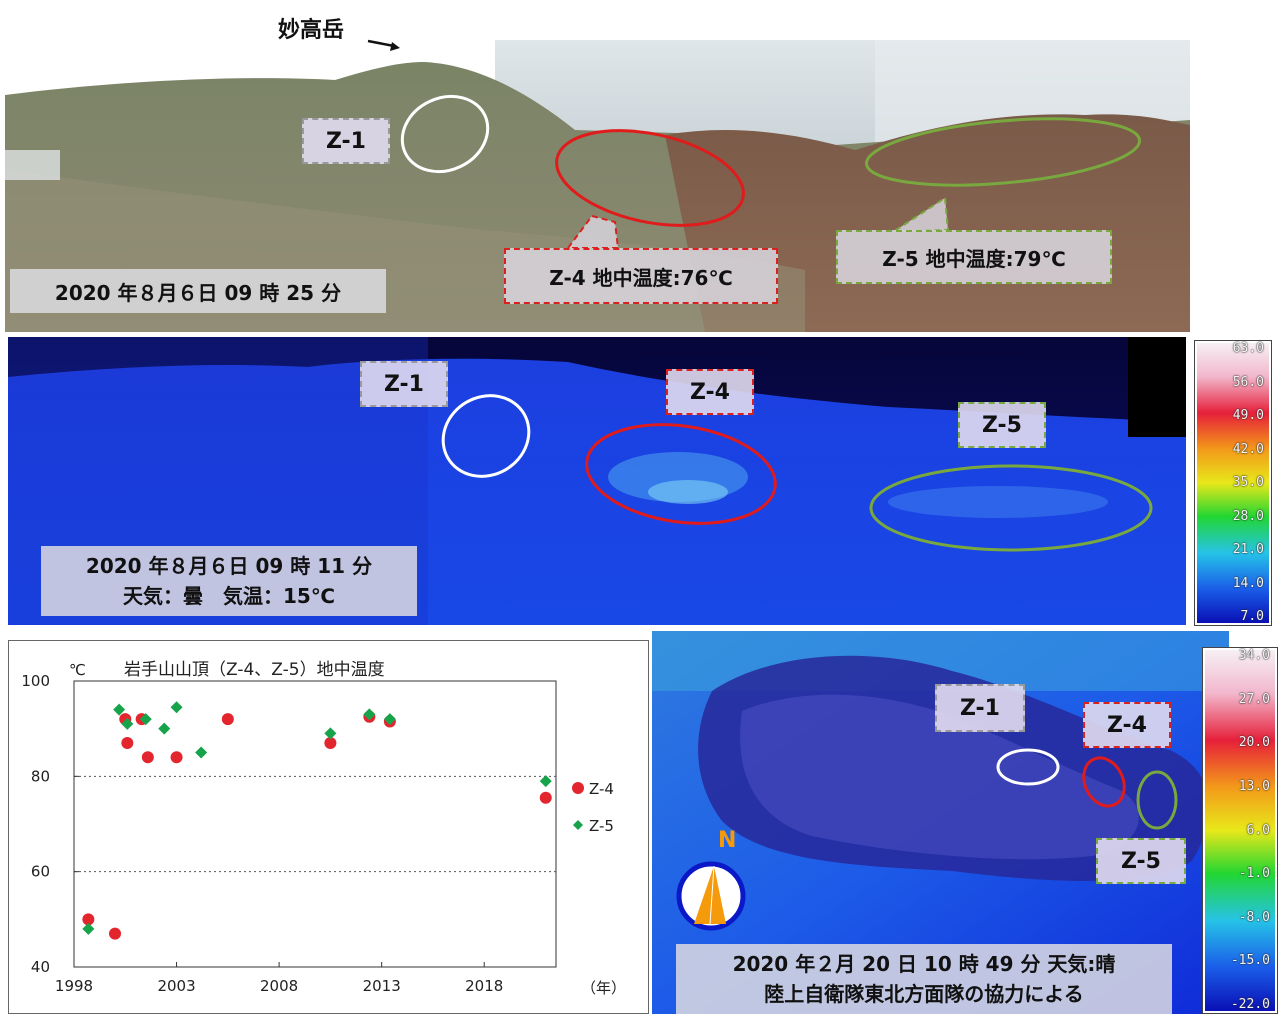  Describe the element at coordinates (1240, 830) in the screenshot. I see `temperature-scale-bottom` at that location.